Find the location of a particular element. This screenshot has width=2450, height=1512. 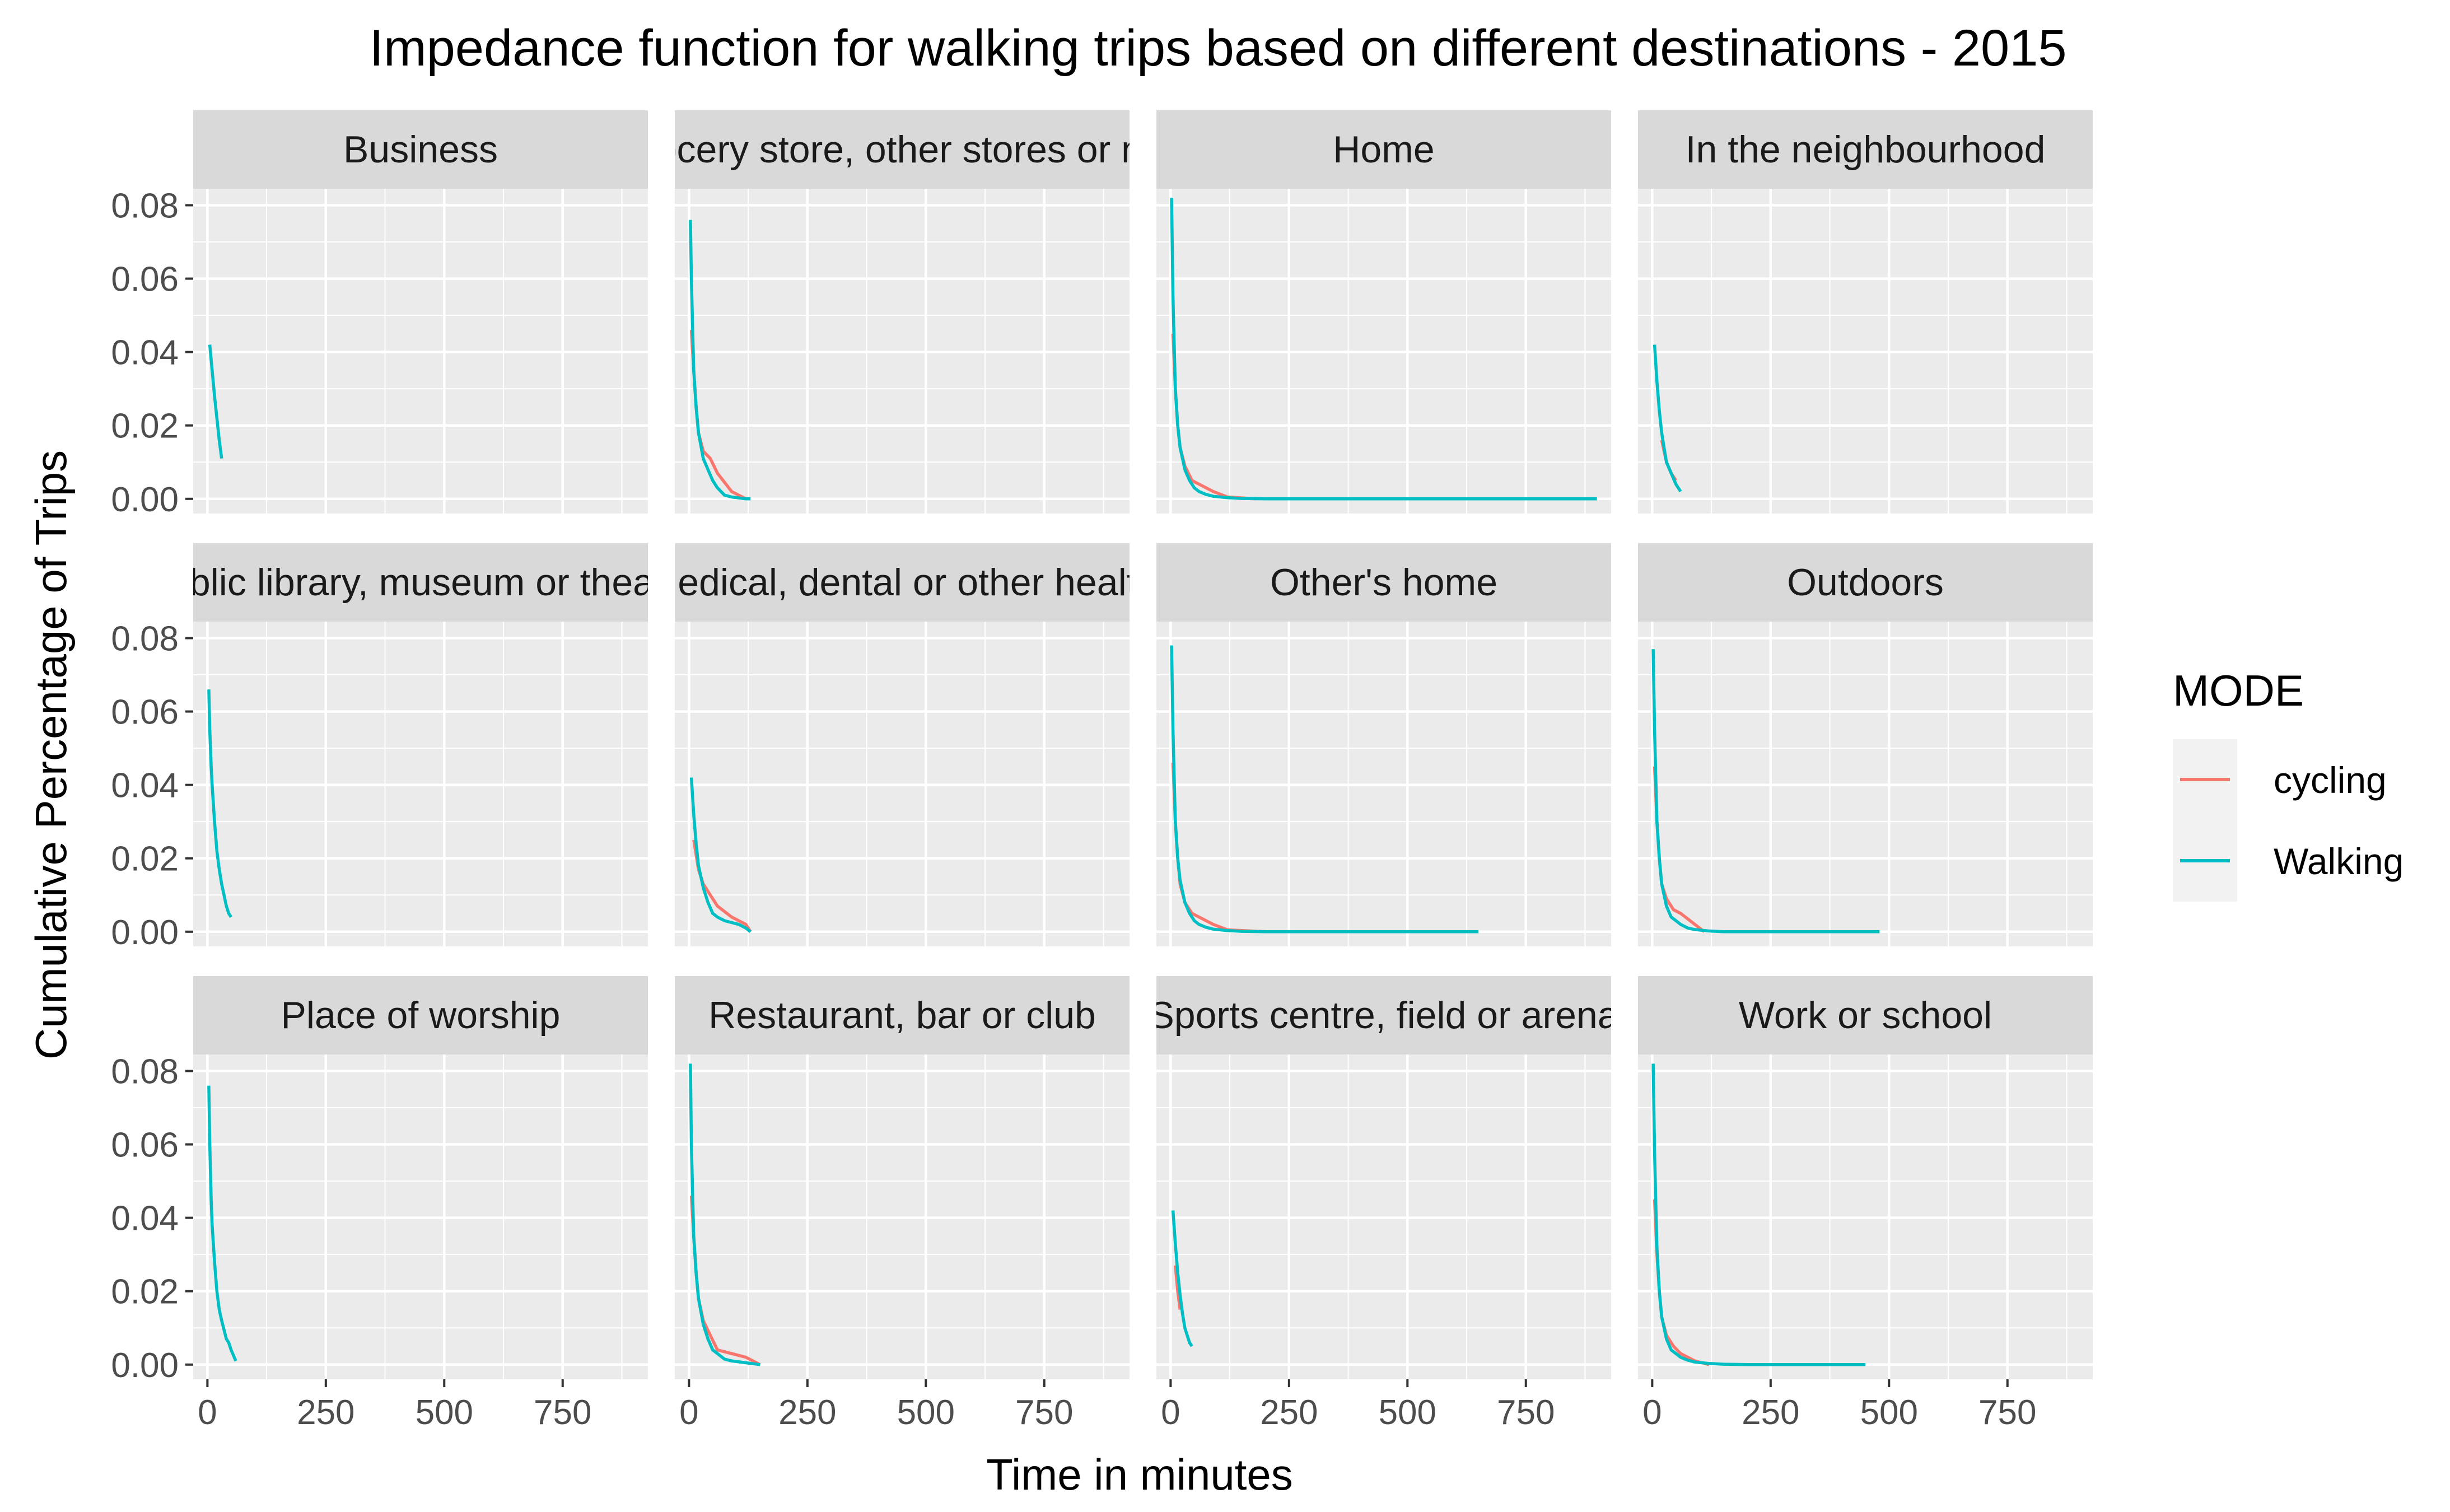

series-line-walking-in-the-neighbourhood is located at coordinates (1668, 419).